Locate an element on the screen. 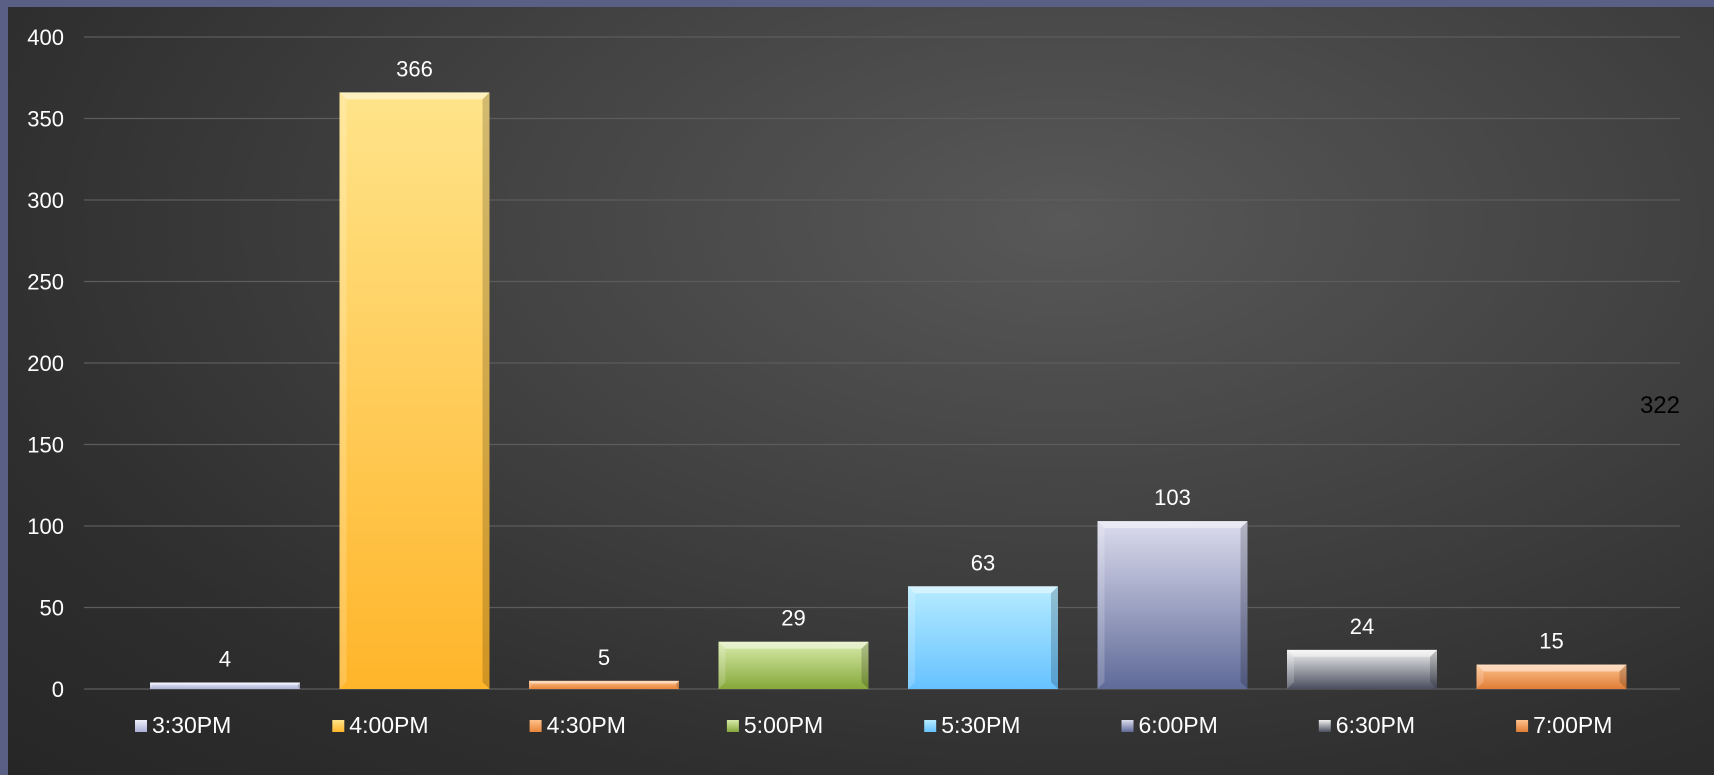 The width and height of the screenshot is (1714, 775). legend-item: 6:30PM is located at coordinates (1366, 725).